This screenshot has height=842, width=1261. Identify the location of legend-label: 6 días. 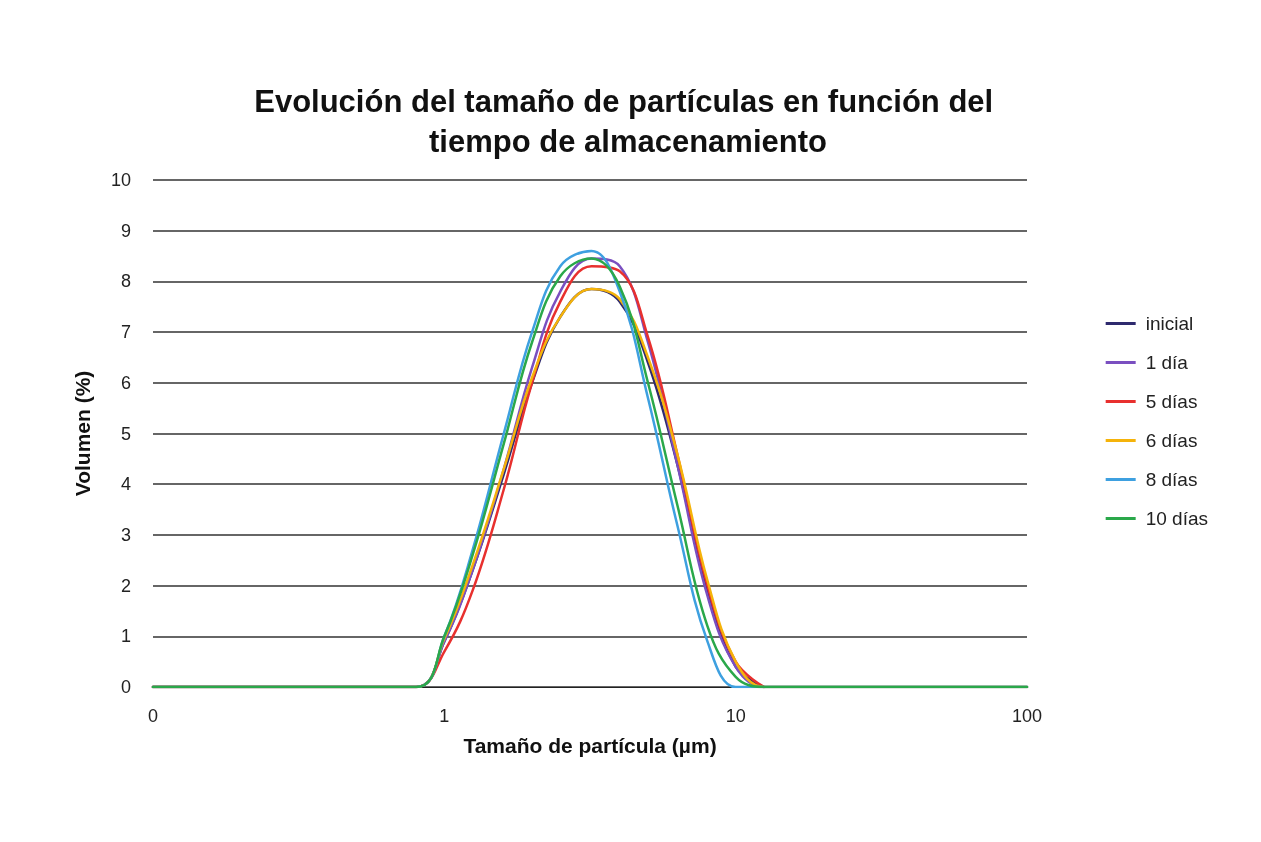
(1171, 440).